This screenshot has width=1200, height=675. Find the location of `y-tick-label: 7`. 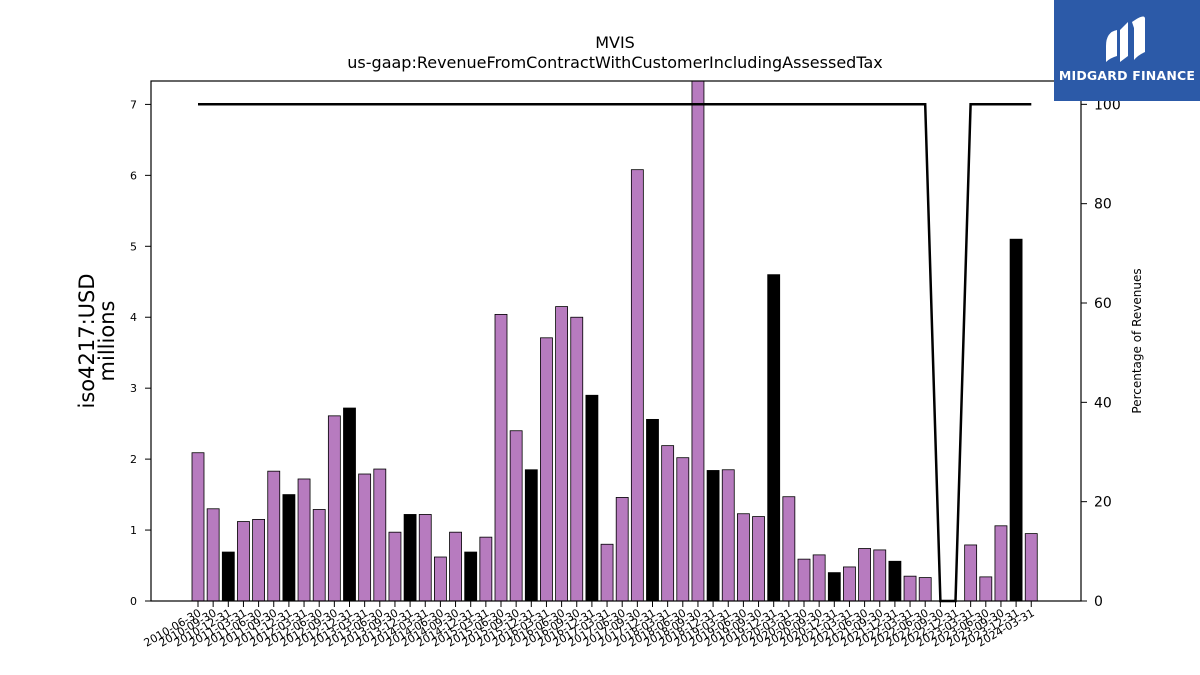

y-tick-label: 7 is located at coordinates (133, 104).